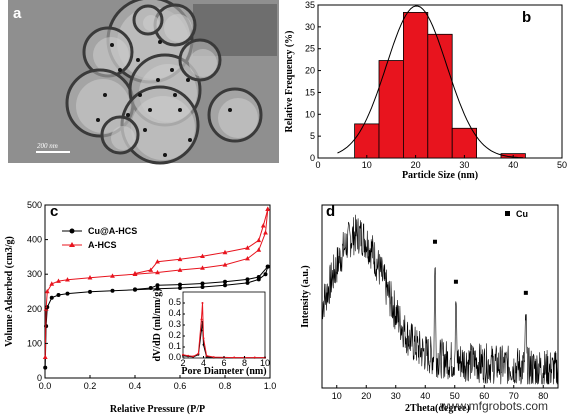  I want to click on y-axis-label: Relative Frequency (%), so click(289, 81).